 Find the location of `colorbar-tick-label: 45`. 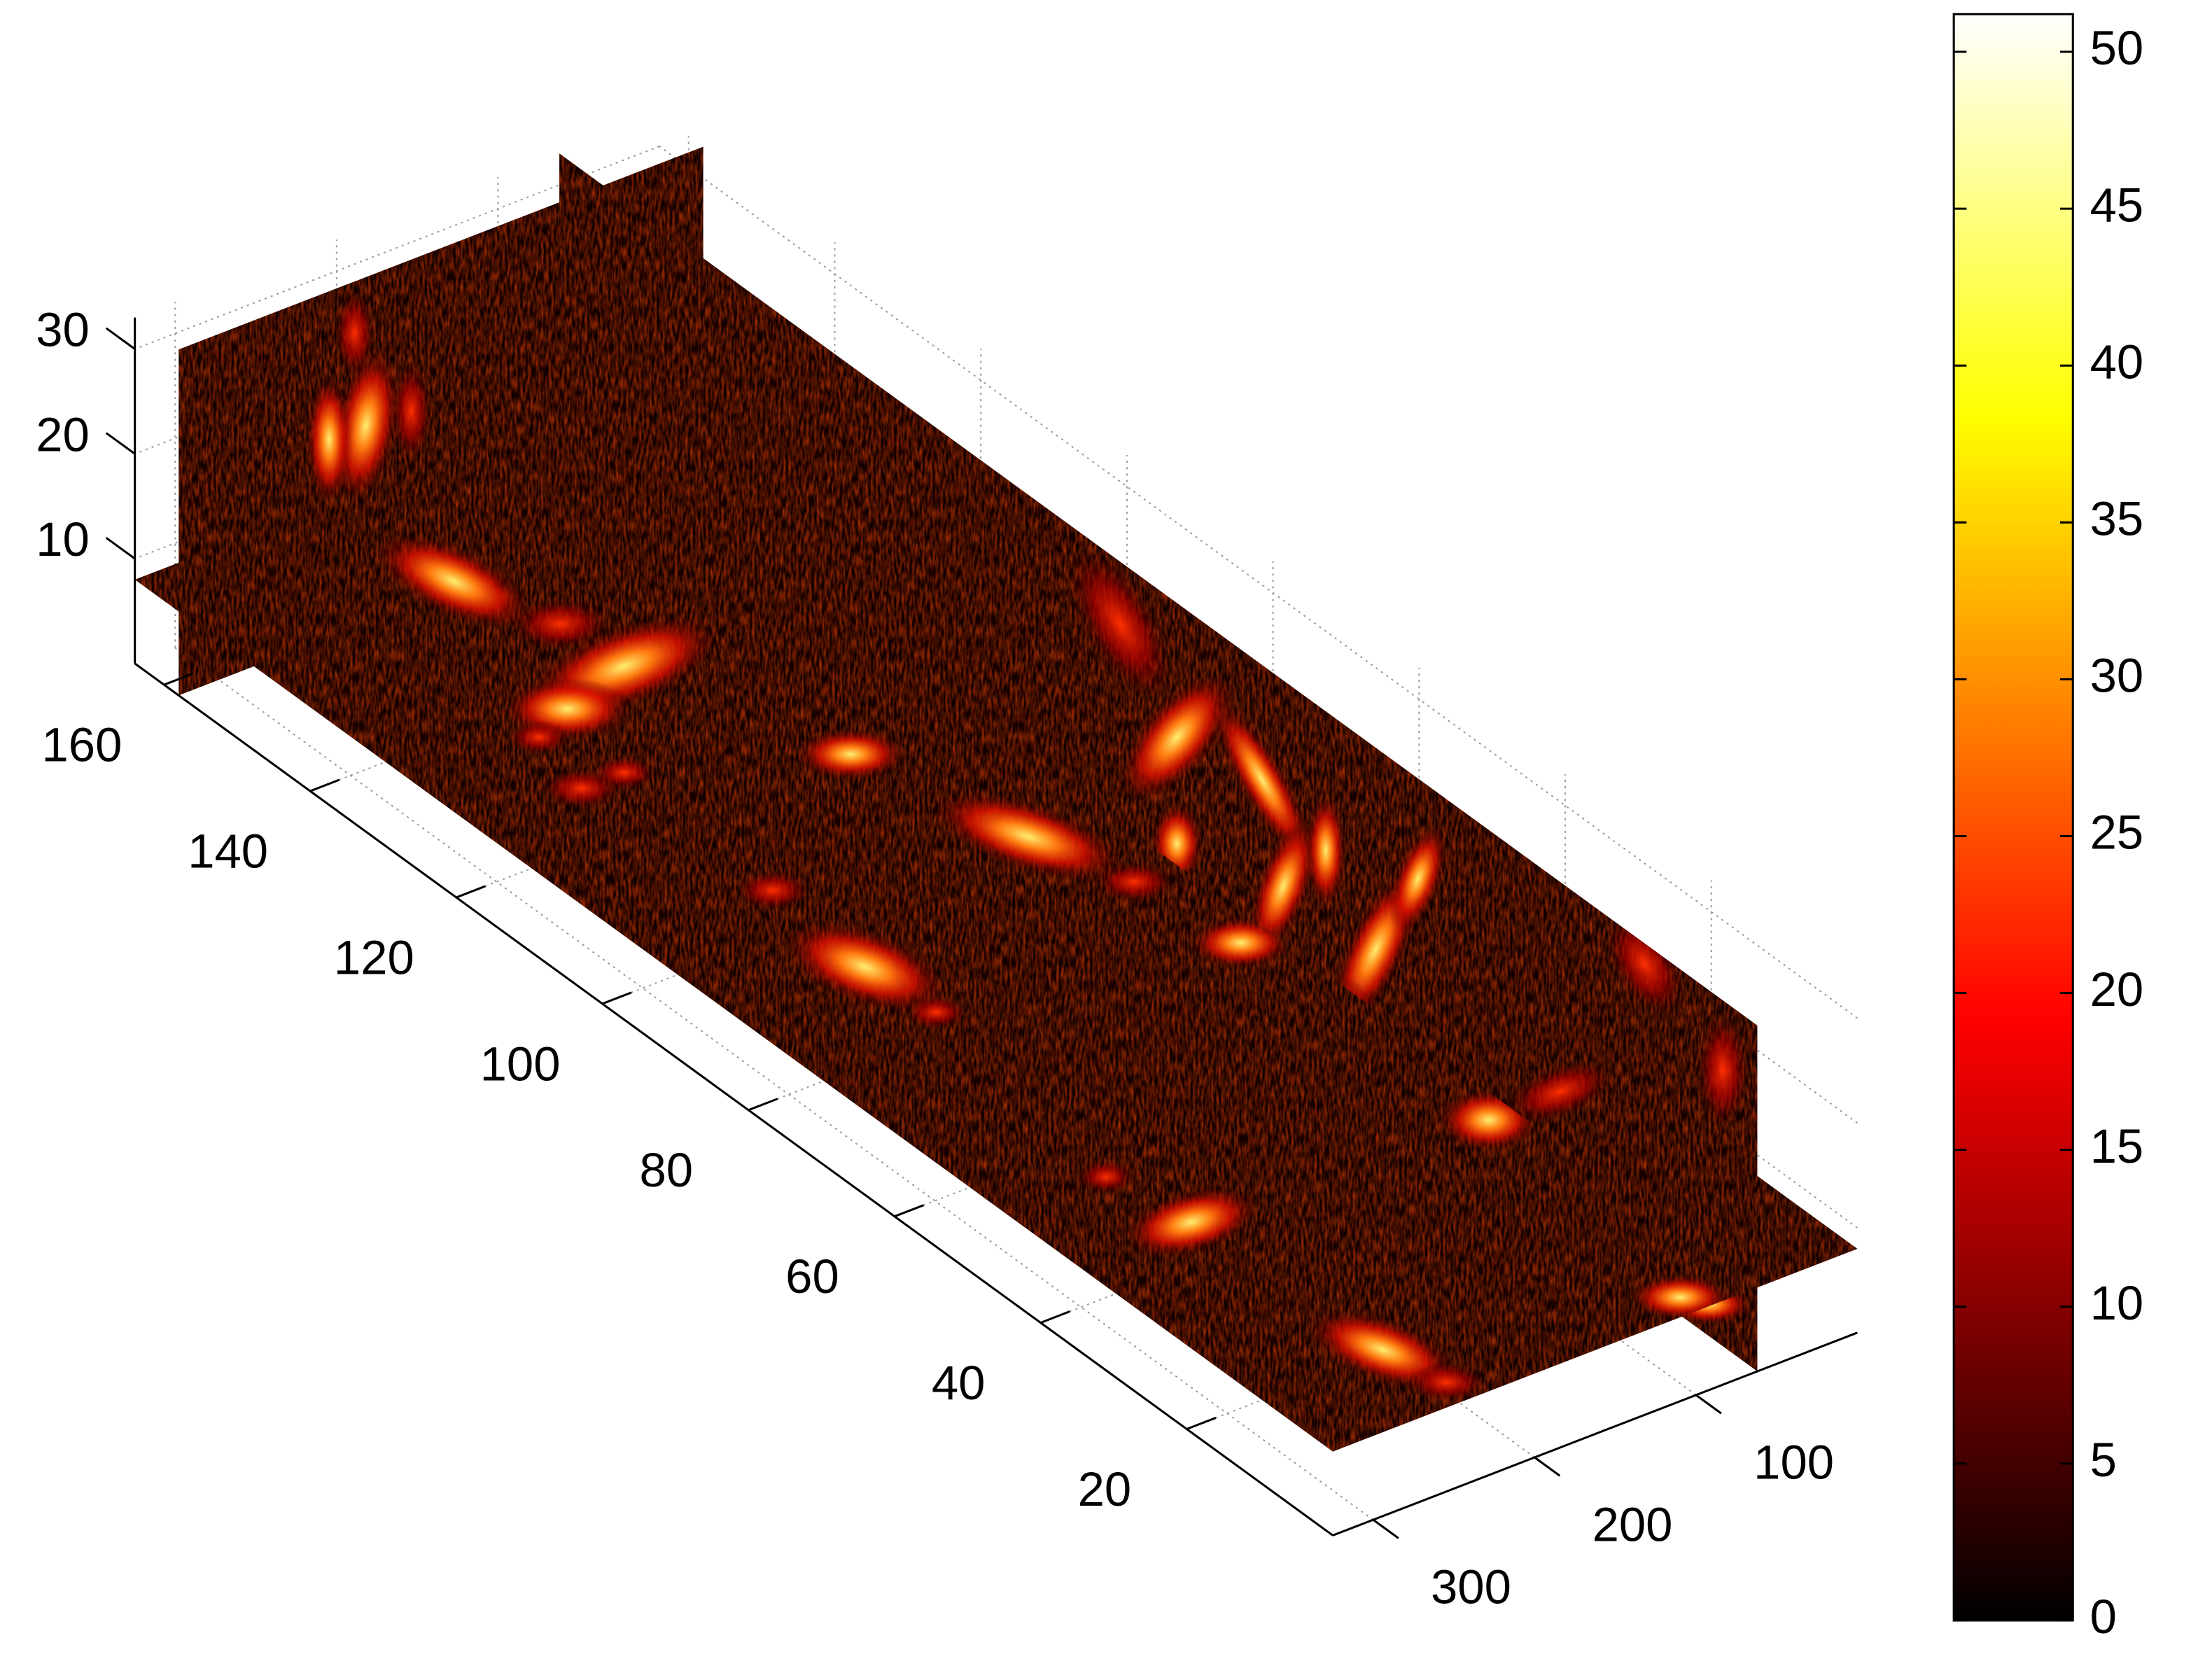

colorbar-tick-label: 45 is located at coordinates (2117, 205).